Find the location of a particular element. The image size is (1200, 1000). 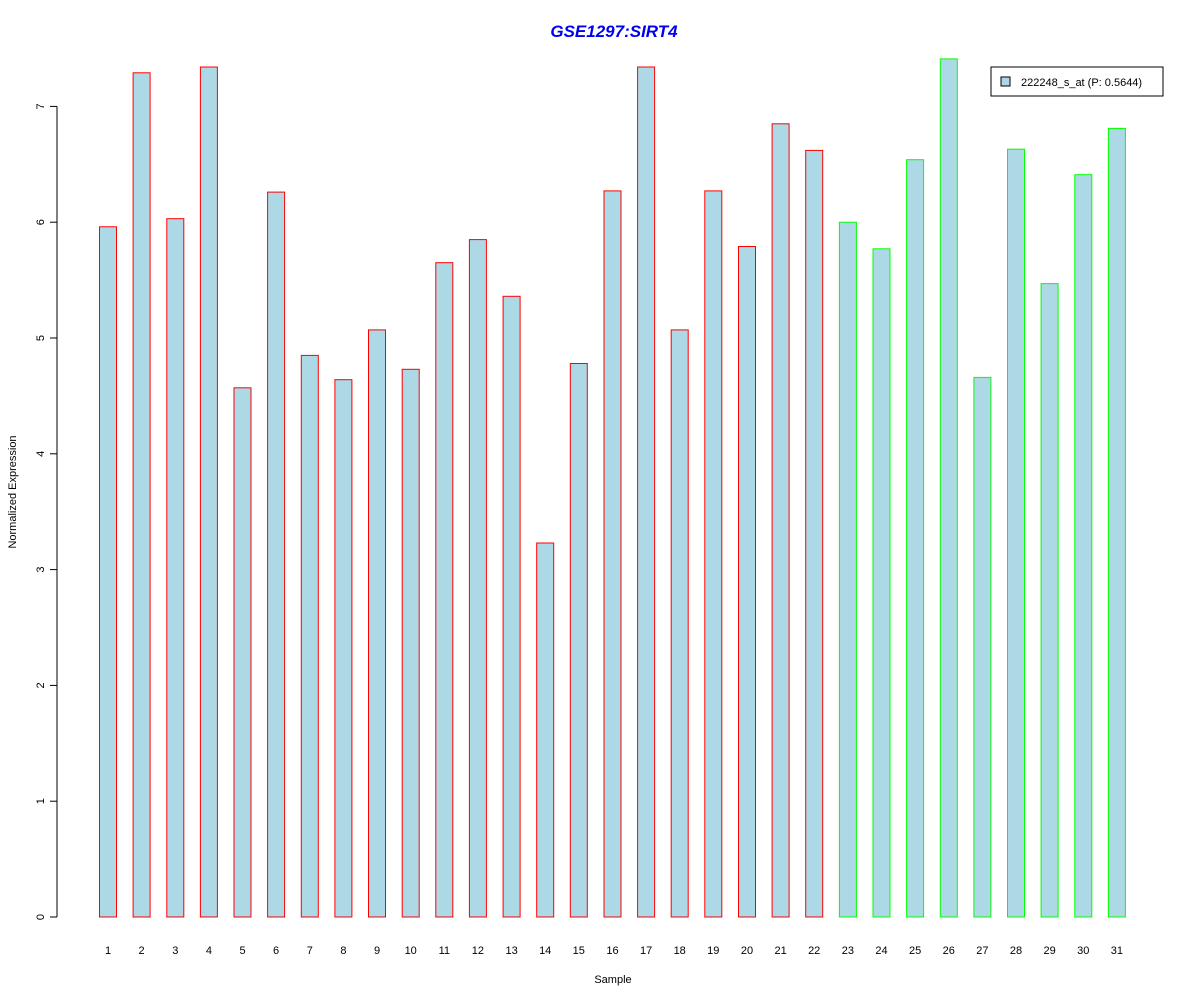

x-tick-label: 4 is located at coordinates (209, 951).